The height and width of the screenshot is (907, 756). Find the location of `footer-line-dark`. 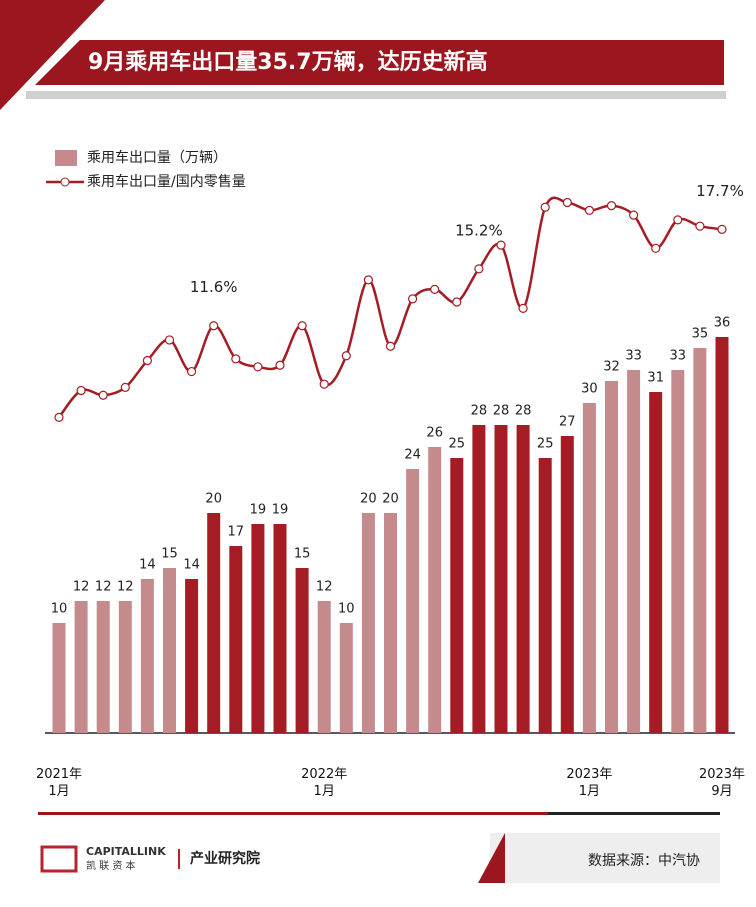

footer-line-dark is located at coordinates (634, 813).